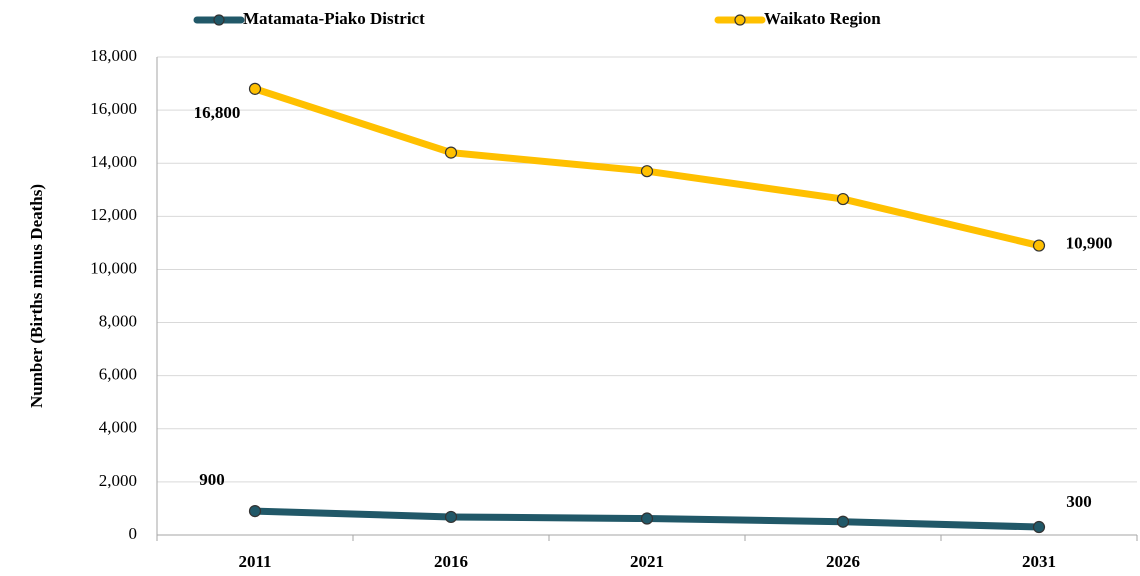 This screenshot has width=1140, height=576. Describe the element at coordinates (113, 55) in the screenshot. I see `y-tick-label: 18,000` at that location.